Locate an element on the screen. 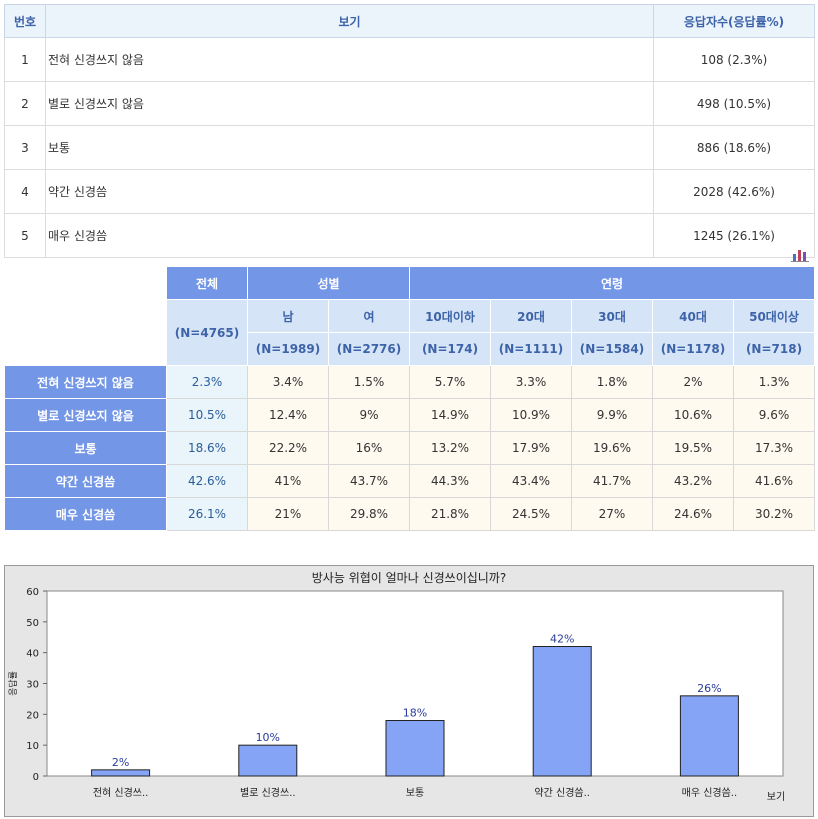 The height and width of the screenshot is (819, 818). header-option: 보기 is located at coordinates (349, 21).